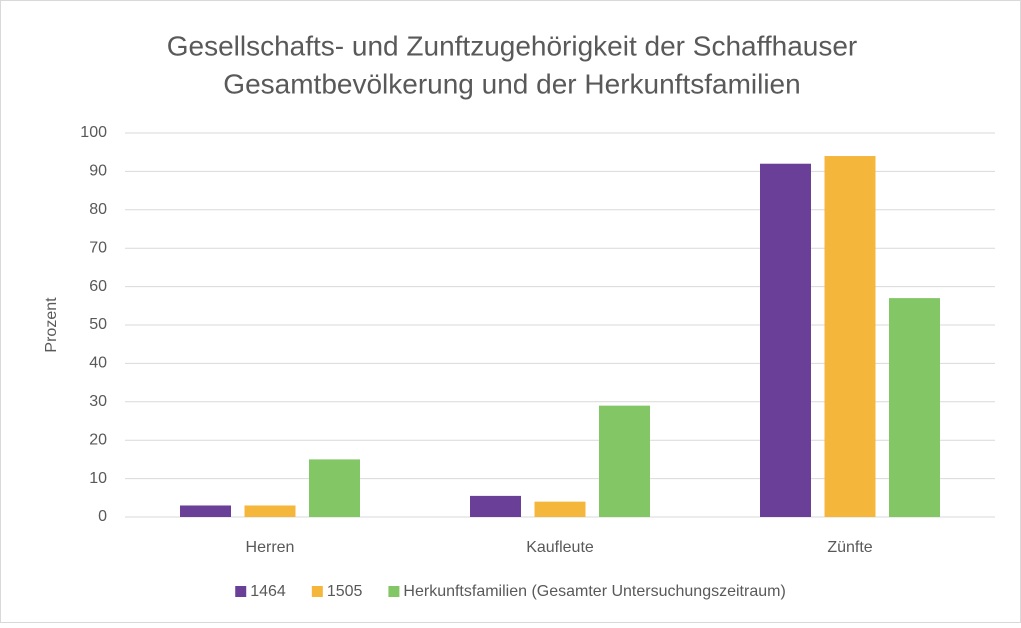 The height and width of the screenshot is (628, 1021). What do you see at coordinates (98, 324) in the screenshot?
I see `y-tick-label: 50` at bounding box center [98, 324].